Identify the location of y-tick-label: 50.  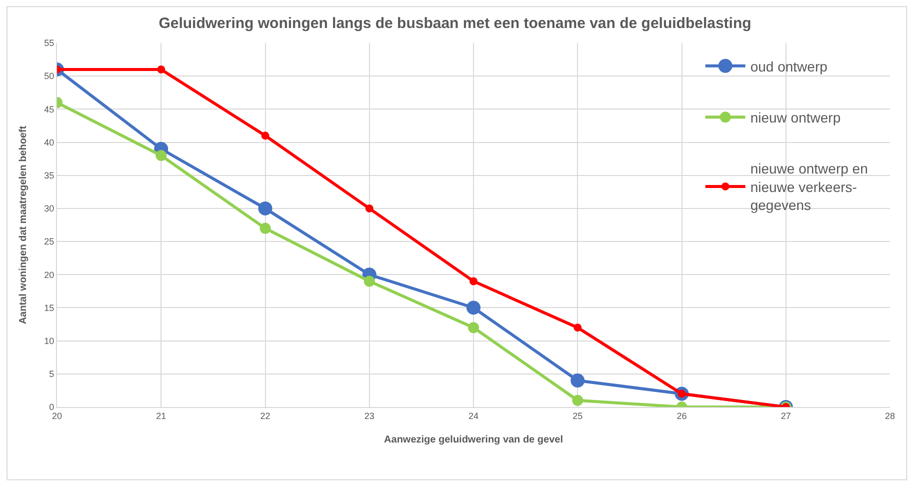
(49, 76).